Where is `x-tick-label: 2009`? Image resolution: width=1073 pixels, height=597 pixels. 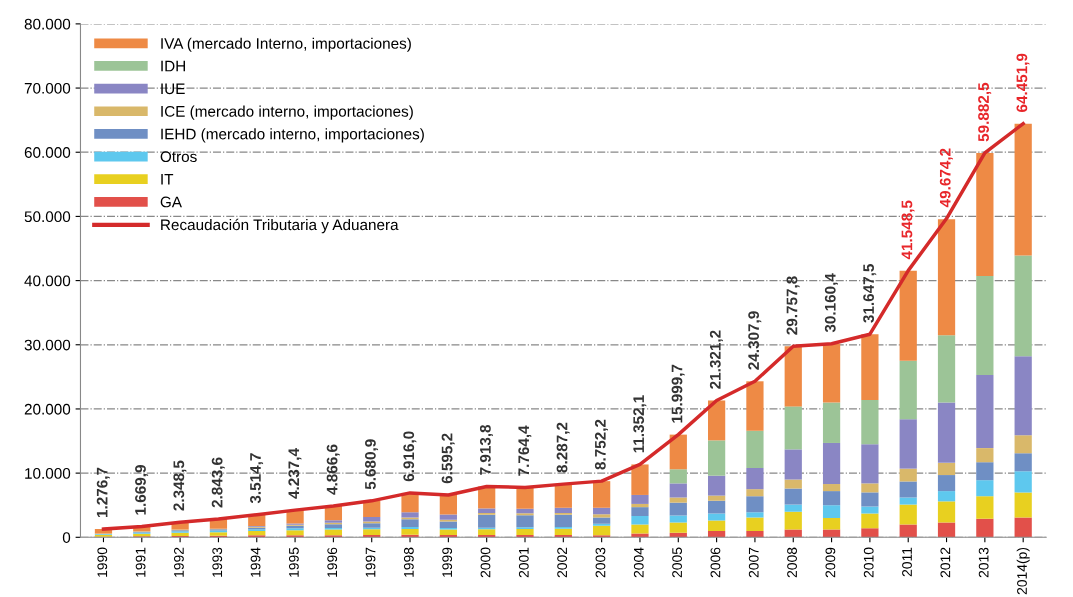
x-tick-label: 2009 is located at coordinates (830, 562).